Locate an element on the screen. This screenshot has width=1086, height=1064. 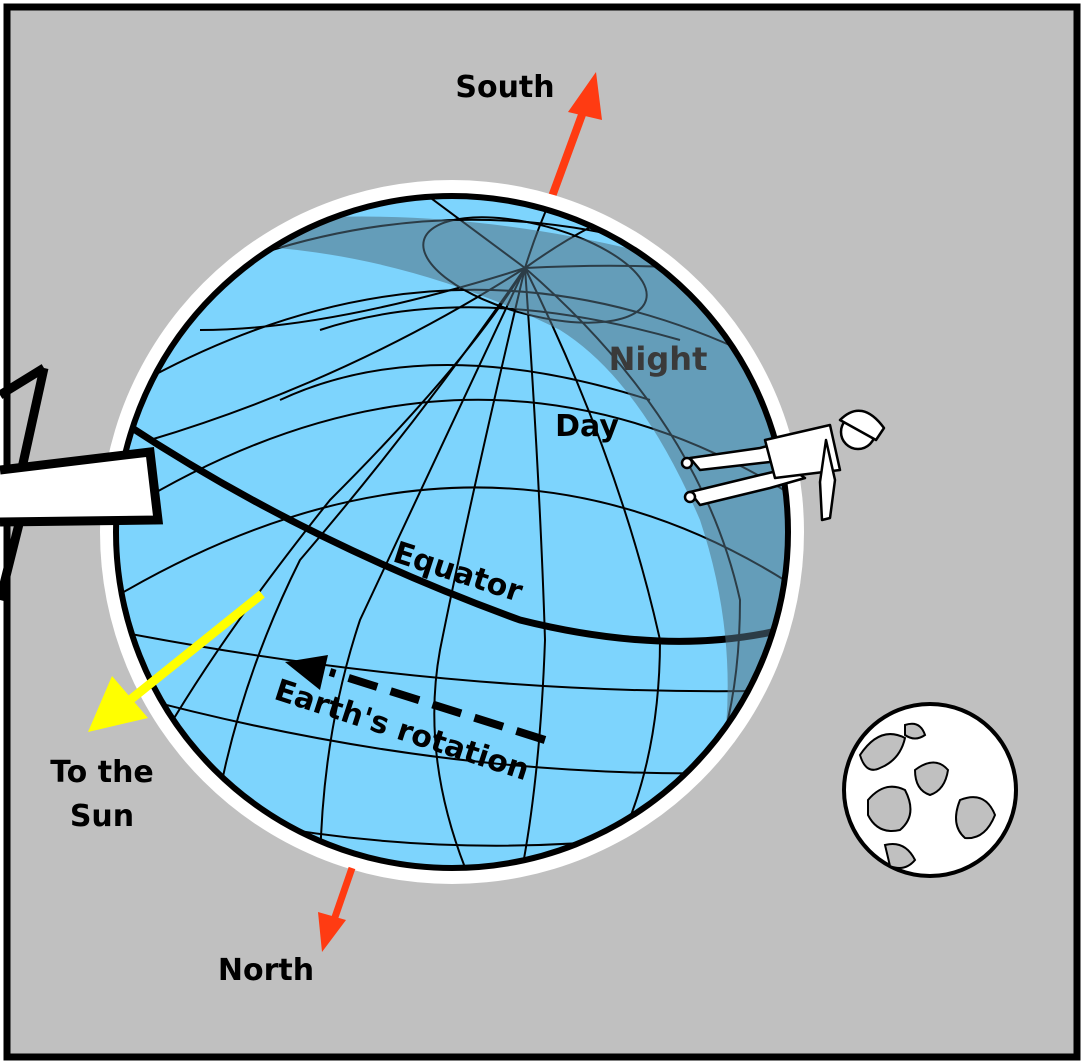
north-axis-arrow is located at coordinates (337, 909).